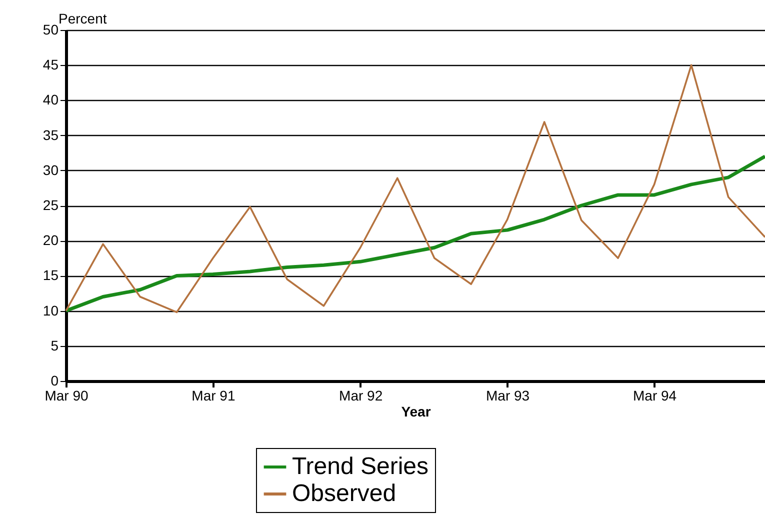  What do you see at coordinates (50, 170) in the screenshot?
I see `y-tick-label: 30` at bounding box center [50, 170].